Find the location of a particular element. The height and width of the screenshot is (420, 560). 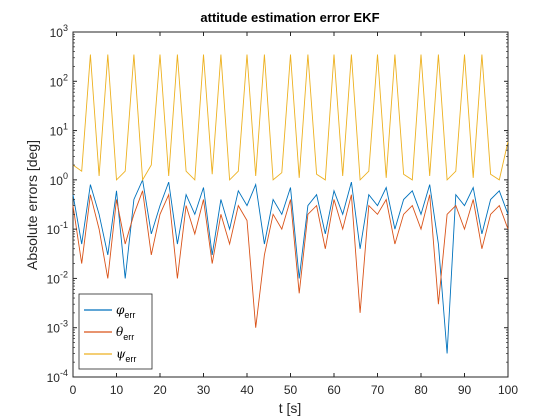

x-tick-label: 10 is located at coordinates (117, 390).